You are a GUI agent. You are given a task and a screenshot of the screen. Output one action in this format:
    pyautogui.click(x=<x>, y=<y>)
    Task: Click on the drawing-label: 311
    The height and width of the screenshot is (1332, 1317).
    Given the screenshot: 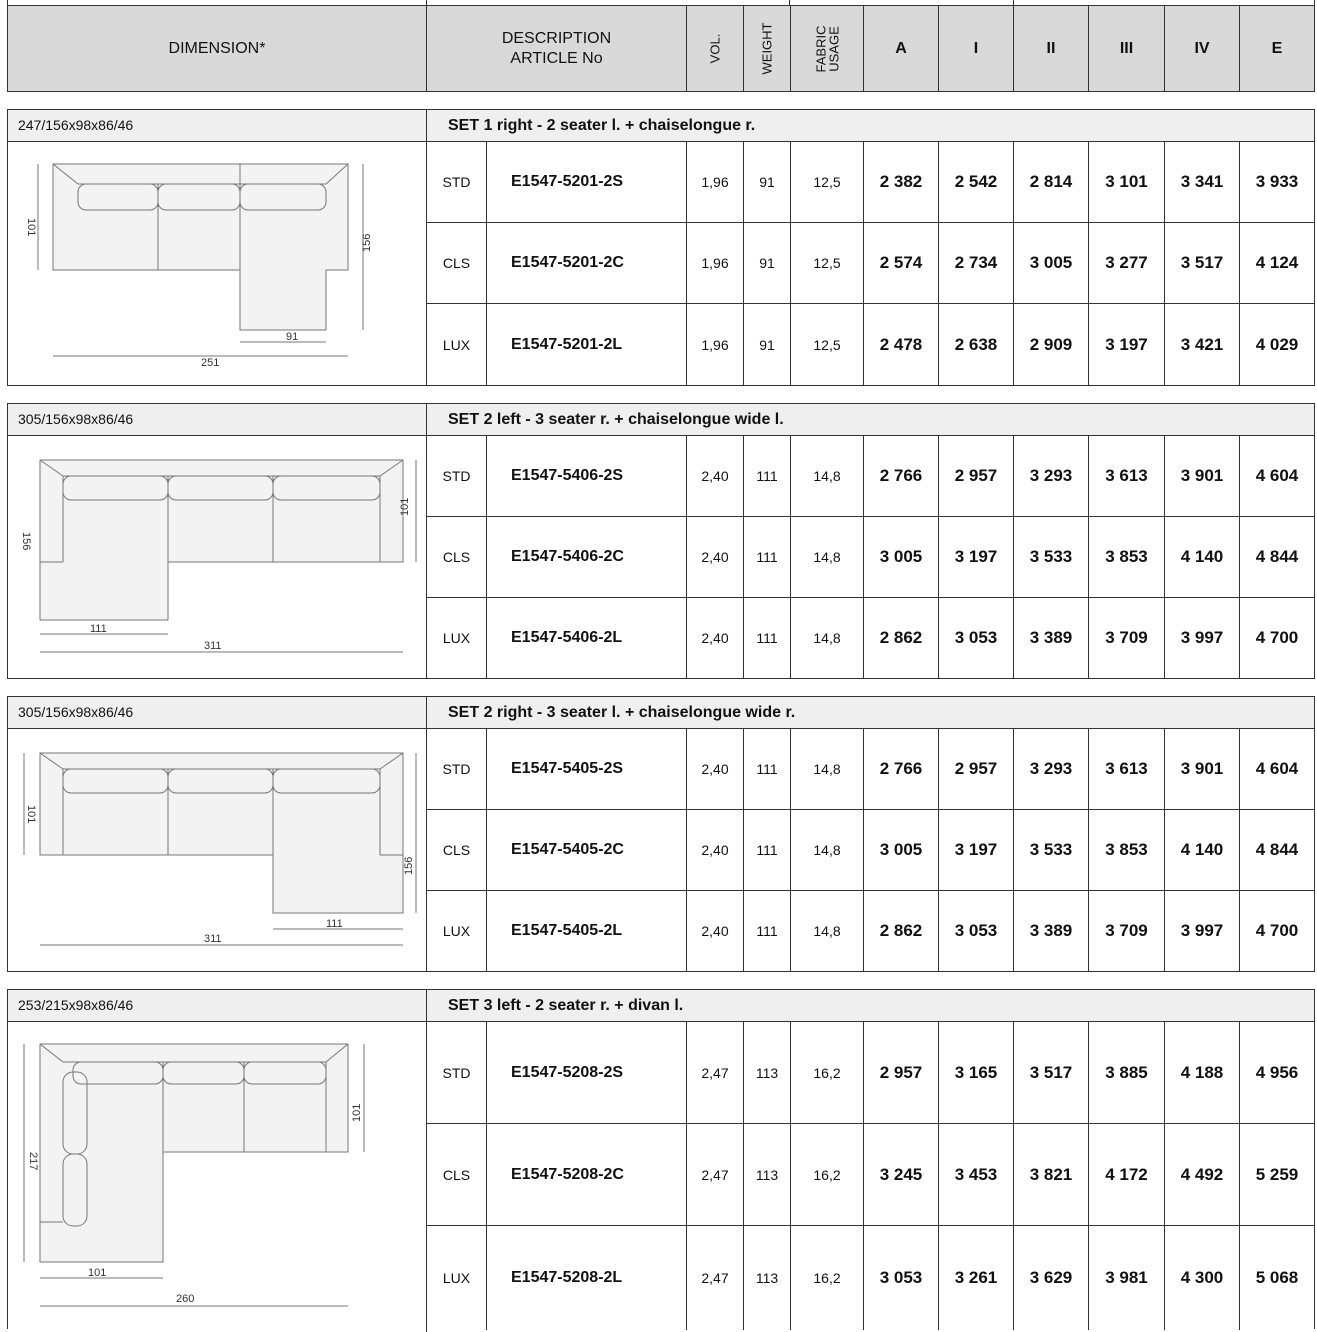 What is the action you would take?
    pyautogui.click(x=213, y=646)
    